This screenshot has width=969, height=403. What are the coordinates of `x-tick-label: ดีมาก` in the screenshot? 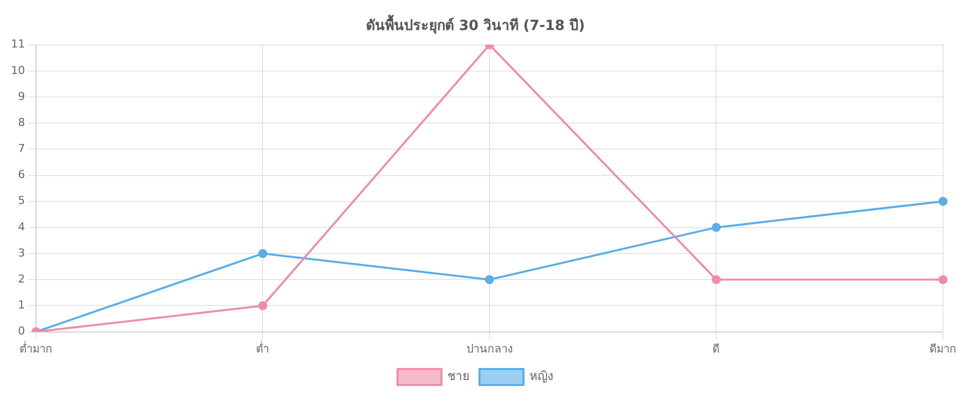 It's located at (943, 349).